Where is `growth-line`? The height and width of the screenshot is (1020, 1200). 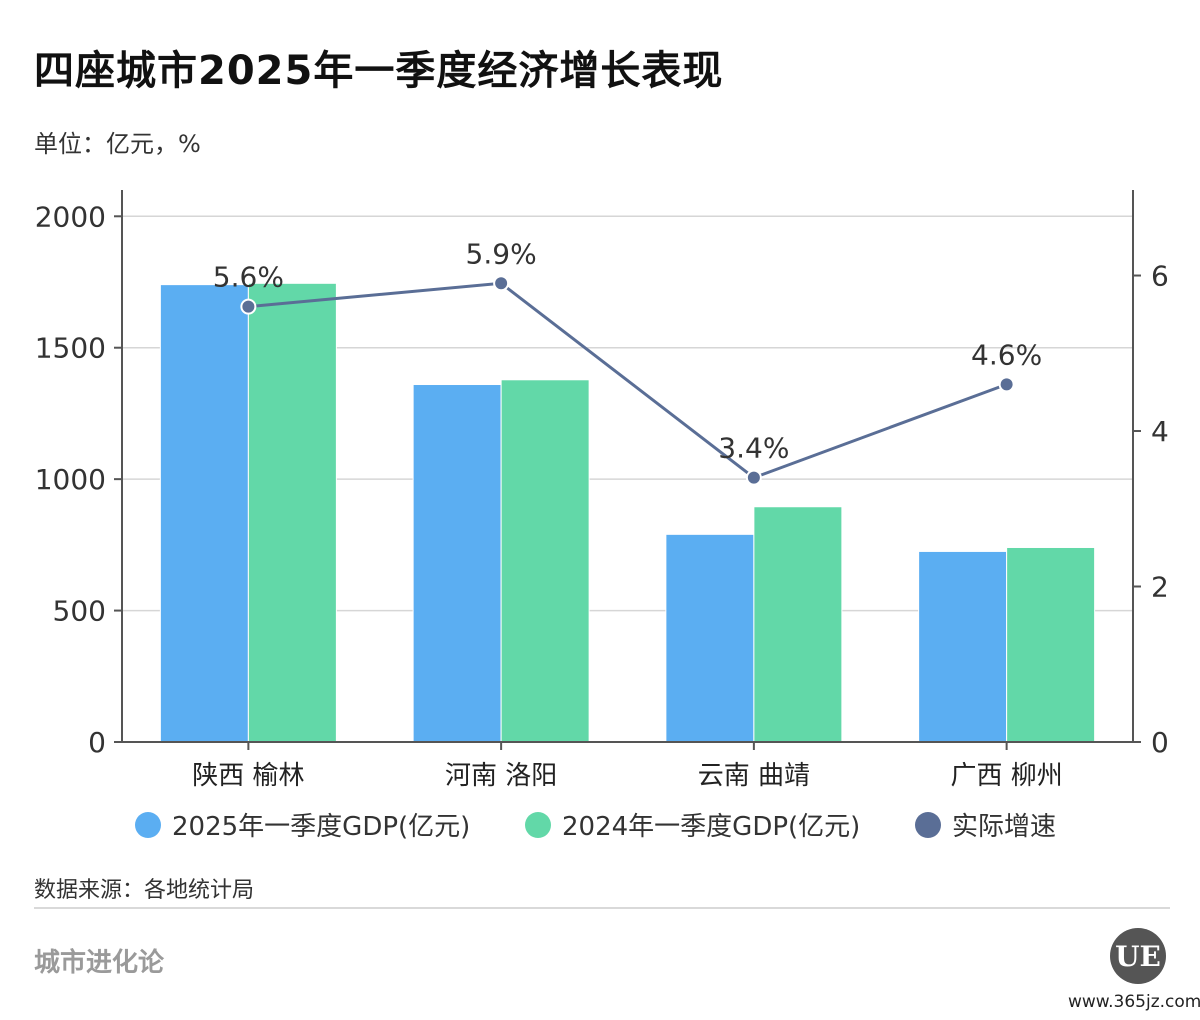 growth-line is located at coordinates (628, 380).